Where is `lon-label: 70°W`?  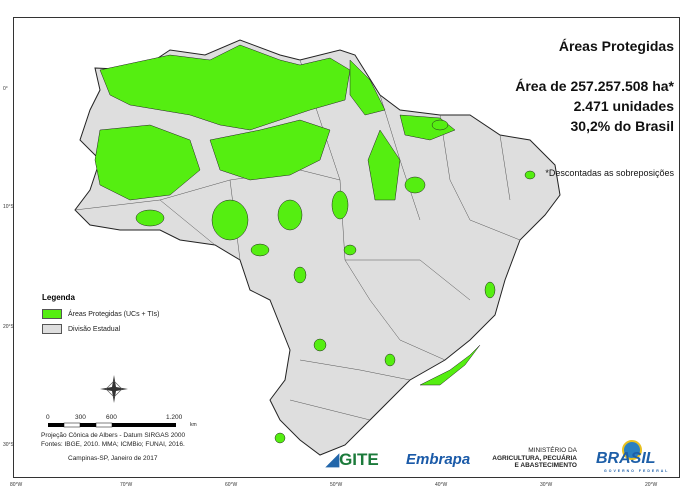
lon-label: 70°W is located at coordinates (126, 485).